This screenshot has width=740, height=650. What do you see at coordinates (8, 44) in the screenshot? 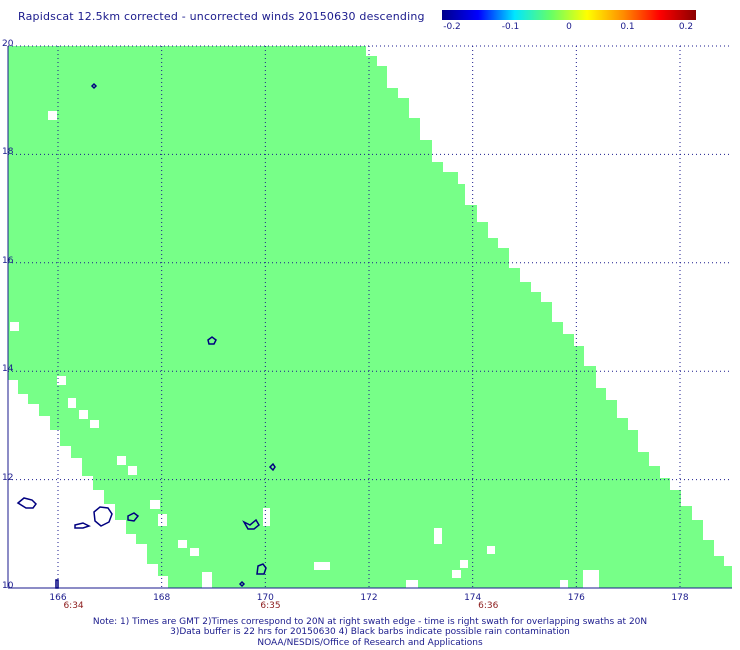
I see `lat-tick-label: 20` at bounding box center [8, 44].